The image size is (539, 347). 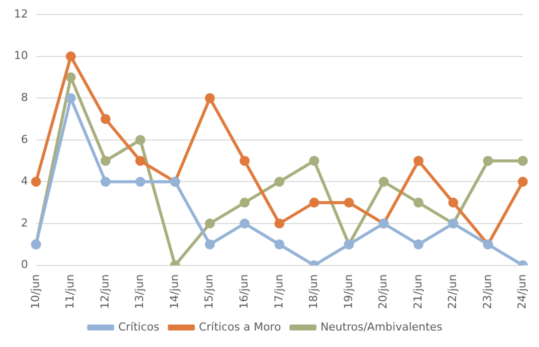 What do you see at coordinates (243, 291) in the screenshot?
I see `x-tick-label: 16/jun` at bounding box center [243, 291].